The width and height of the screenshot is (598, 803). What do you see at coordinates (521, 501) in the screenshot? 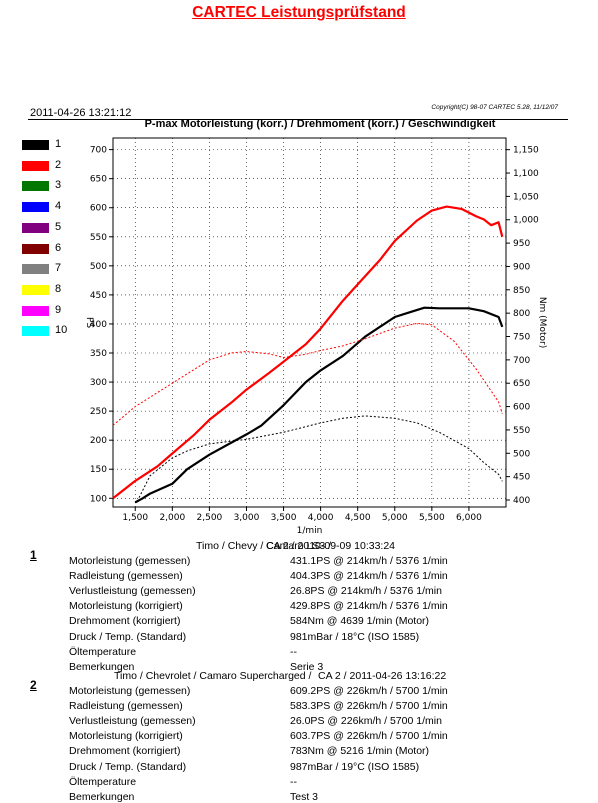
I see `y-right-tick-label: 400` at bounding box center [521, 501].